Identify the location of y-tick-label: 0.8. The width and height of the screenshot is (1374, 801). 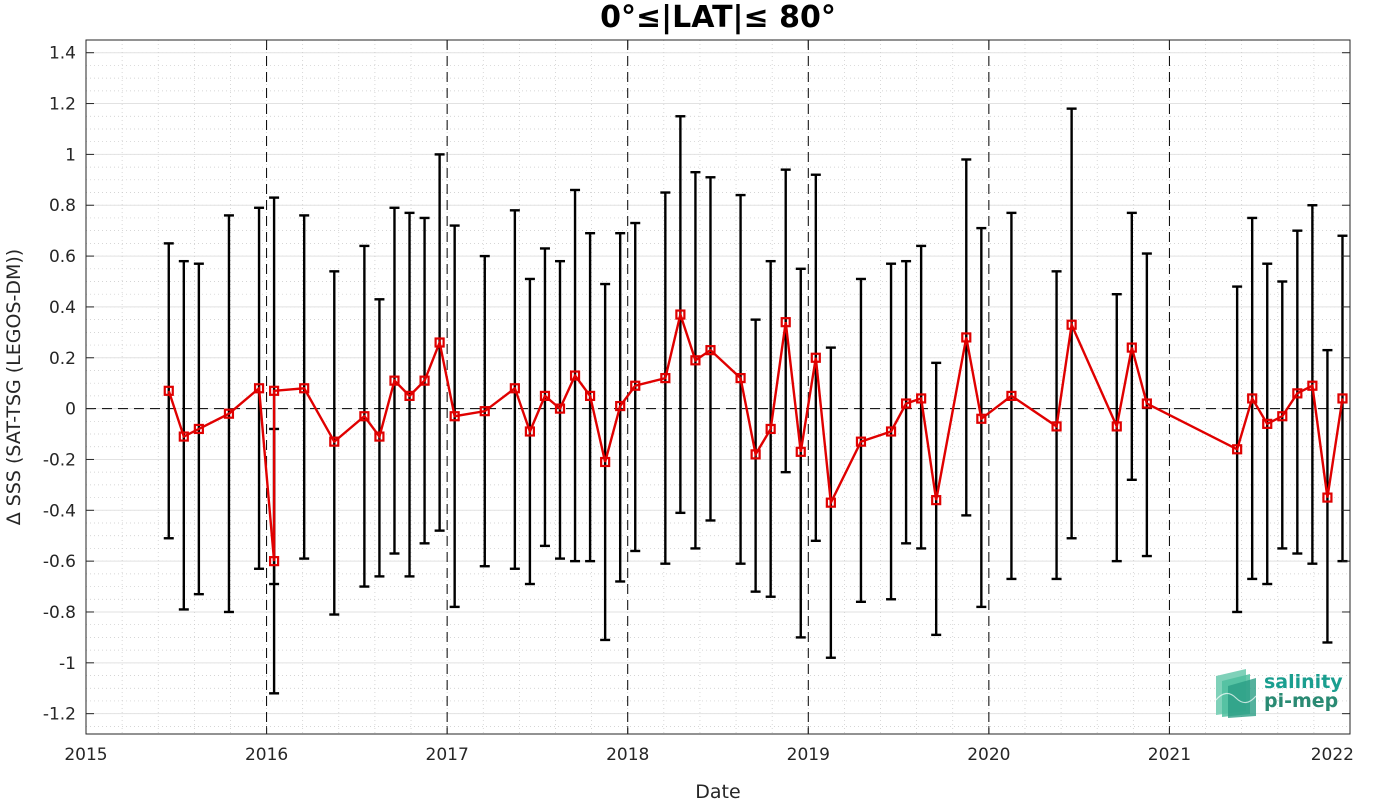
(62, 206).